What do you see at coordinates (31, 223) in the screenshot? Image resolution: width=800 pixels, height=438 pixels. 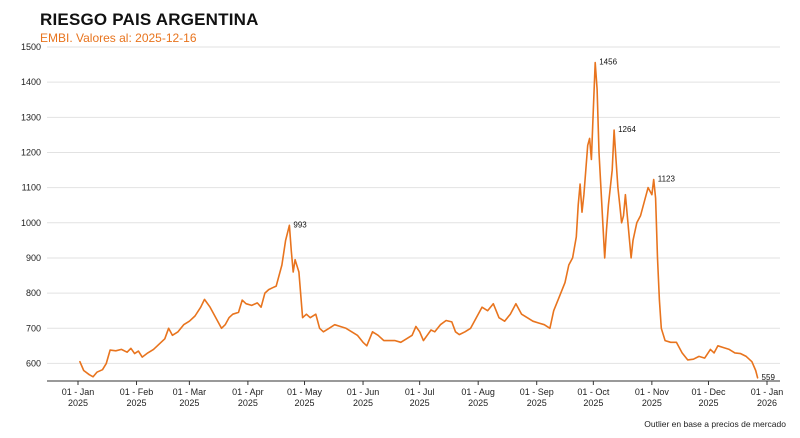 I see `y-tick-label: 1000` at bounding box center [31, 223].